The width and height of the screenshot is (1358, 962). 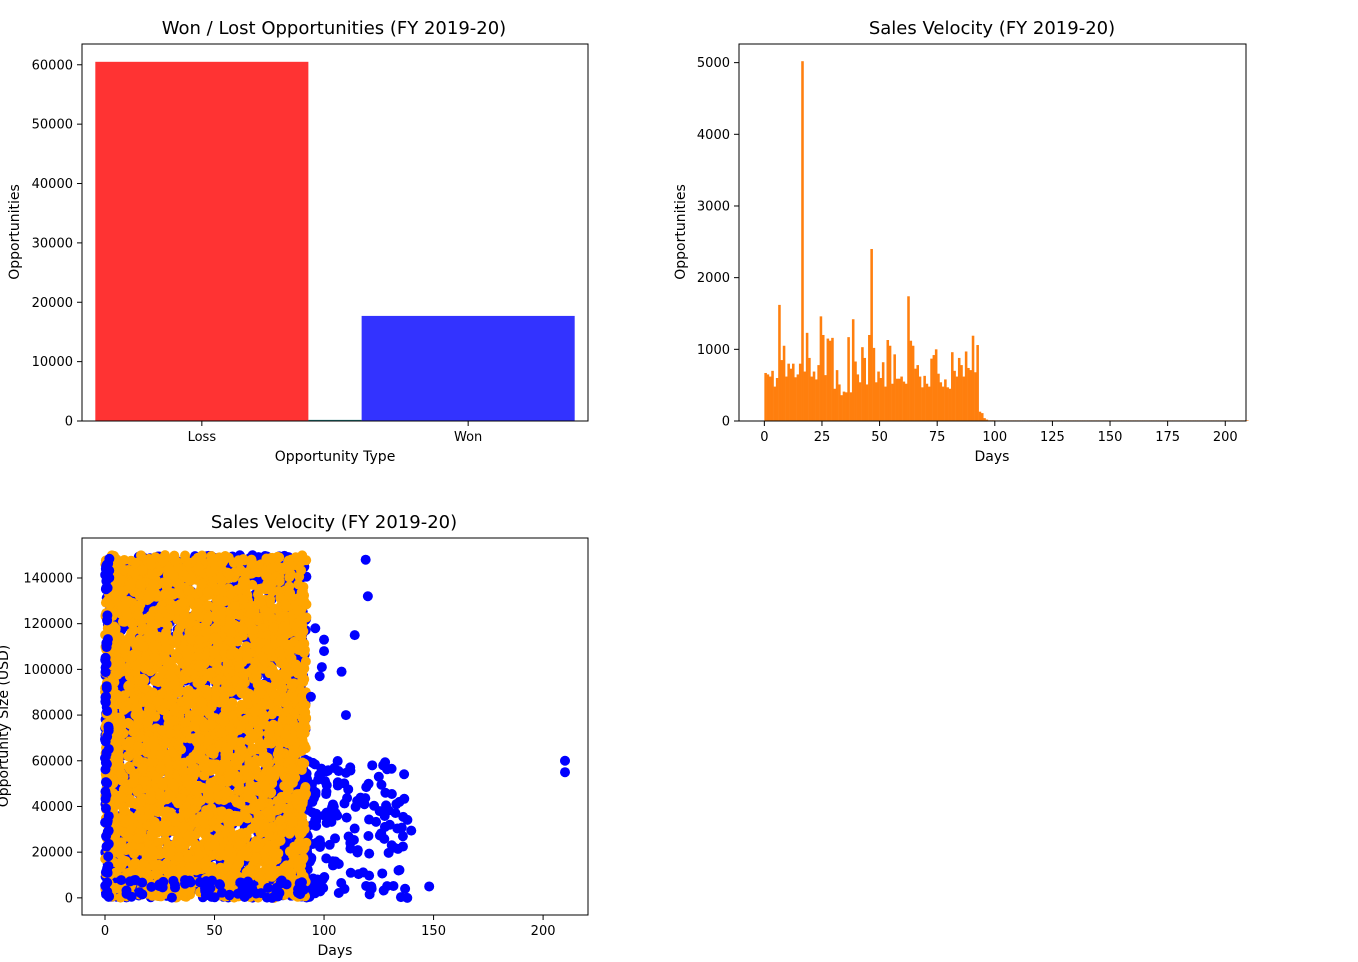 I want to click on y-tick-label: 20000, so click(x=52, y=303).